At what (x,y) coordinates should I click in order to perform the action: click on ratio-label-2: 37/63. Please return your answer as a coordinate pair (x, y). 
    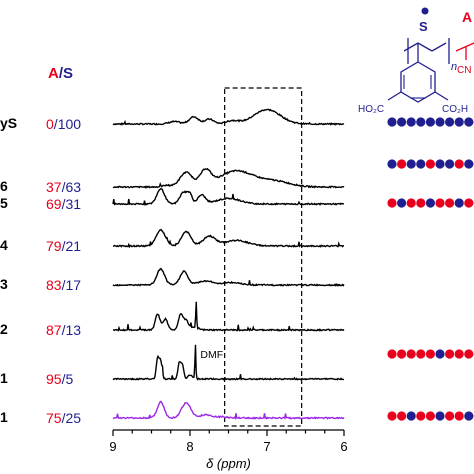
    Looking at the image, I should click on (63, 187).